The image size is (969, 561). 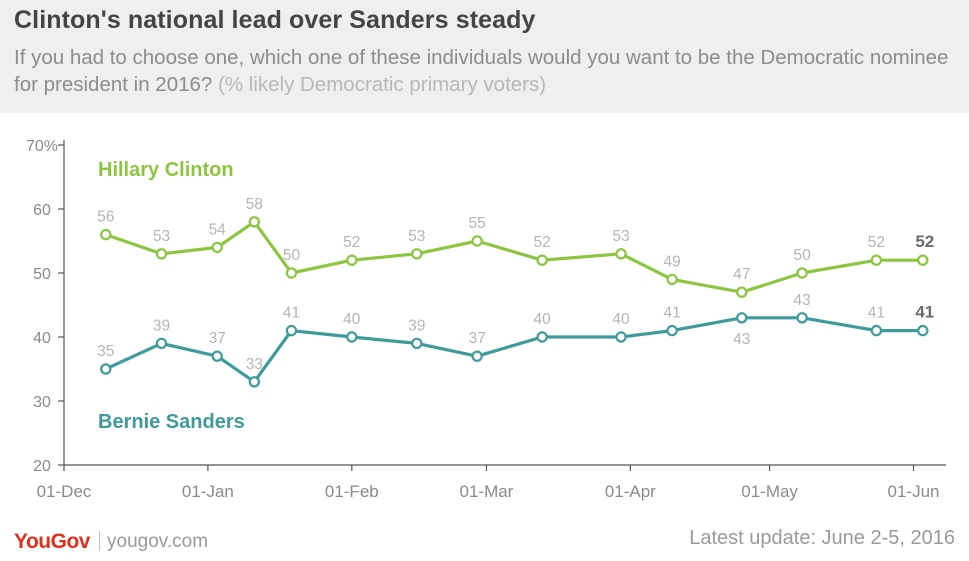 What do you see at coordinates (42, 274) in the screenshot?
I see `y-tick-label: 50` at bounding box center [42, 274].